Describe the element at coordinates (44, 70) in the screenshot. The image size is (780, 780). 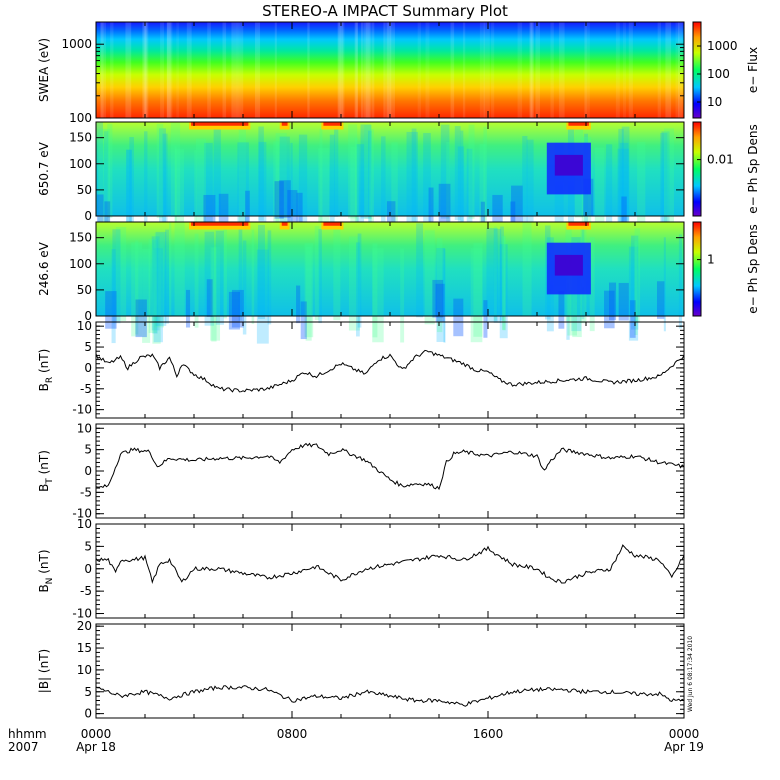
I see `y-axis-label: SWEA (eV)` at that location.